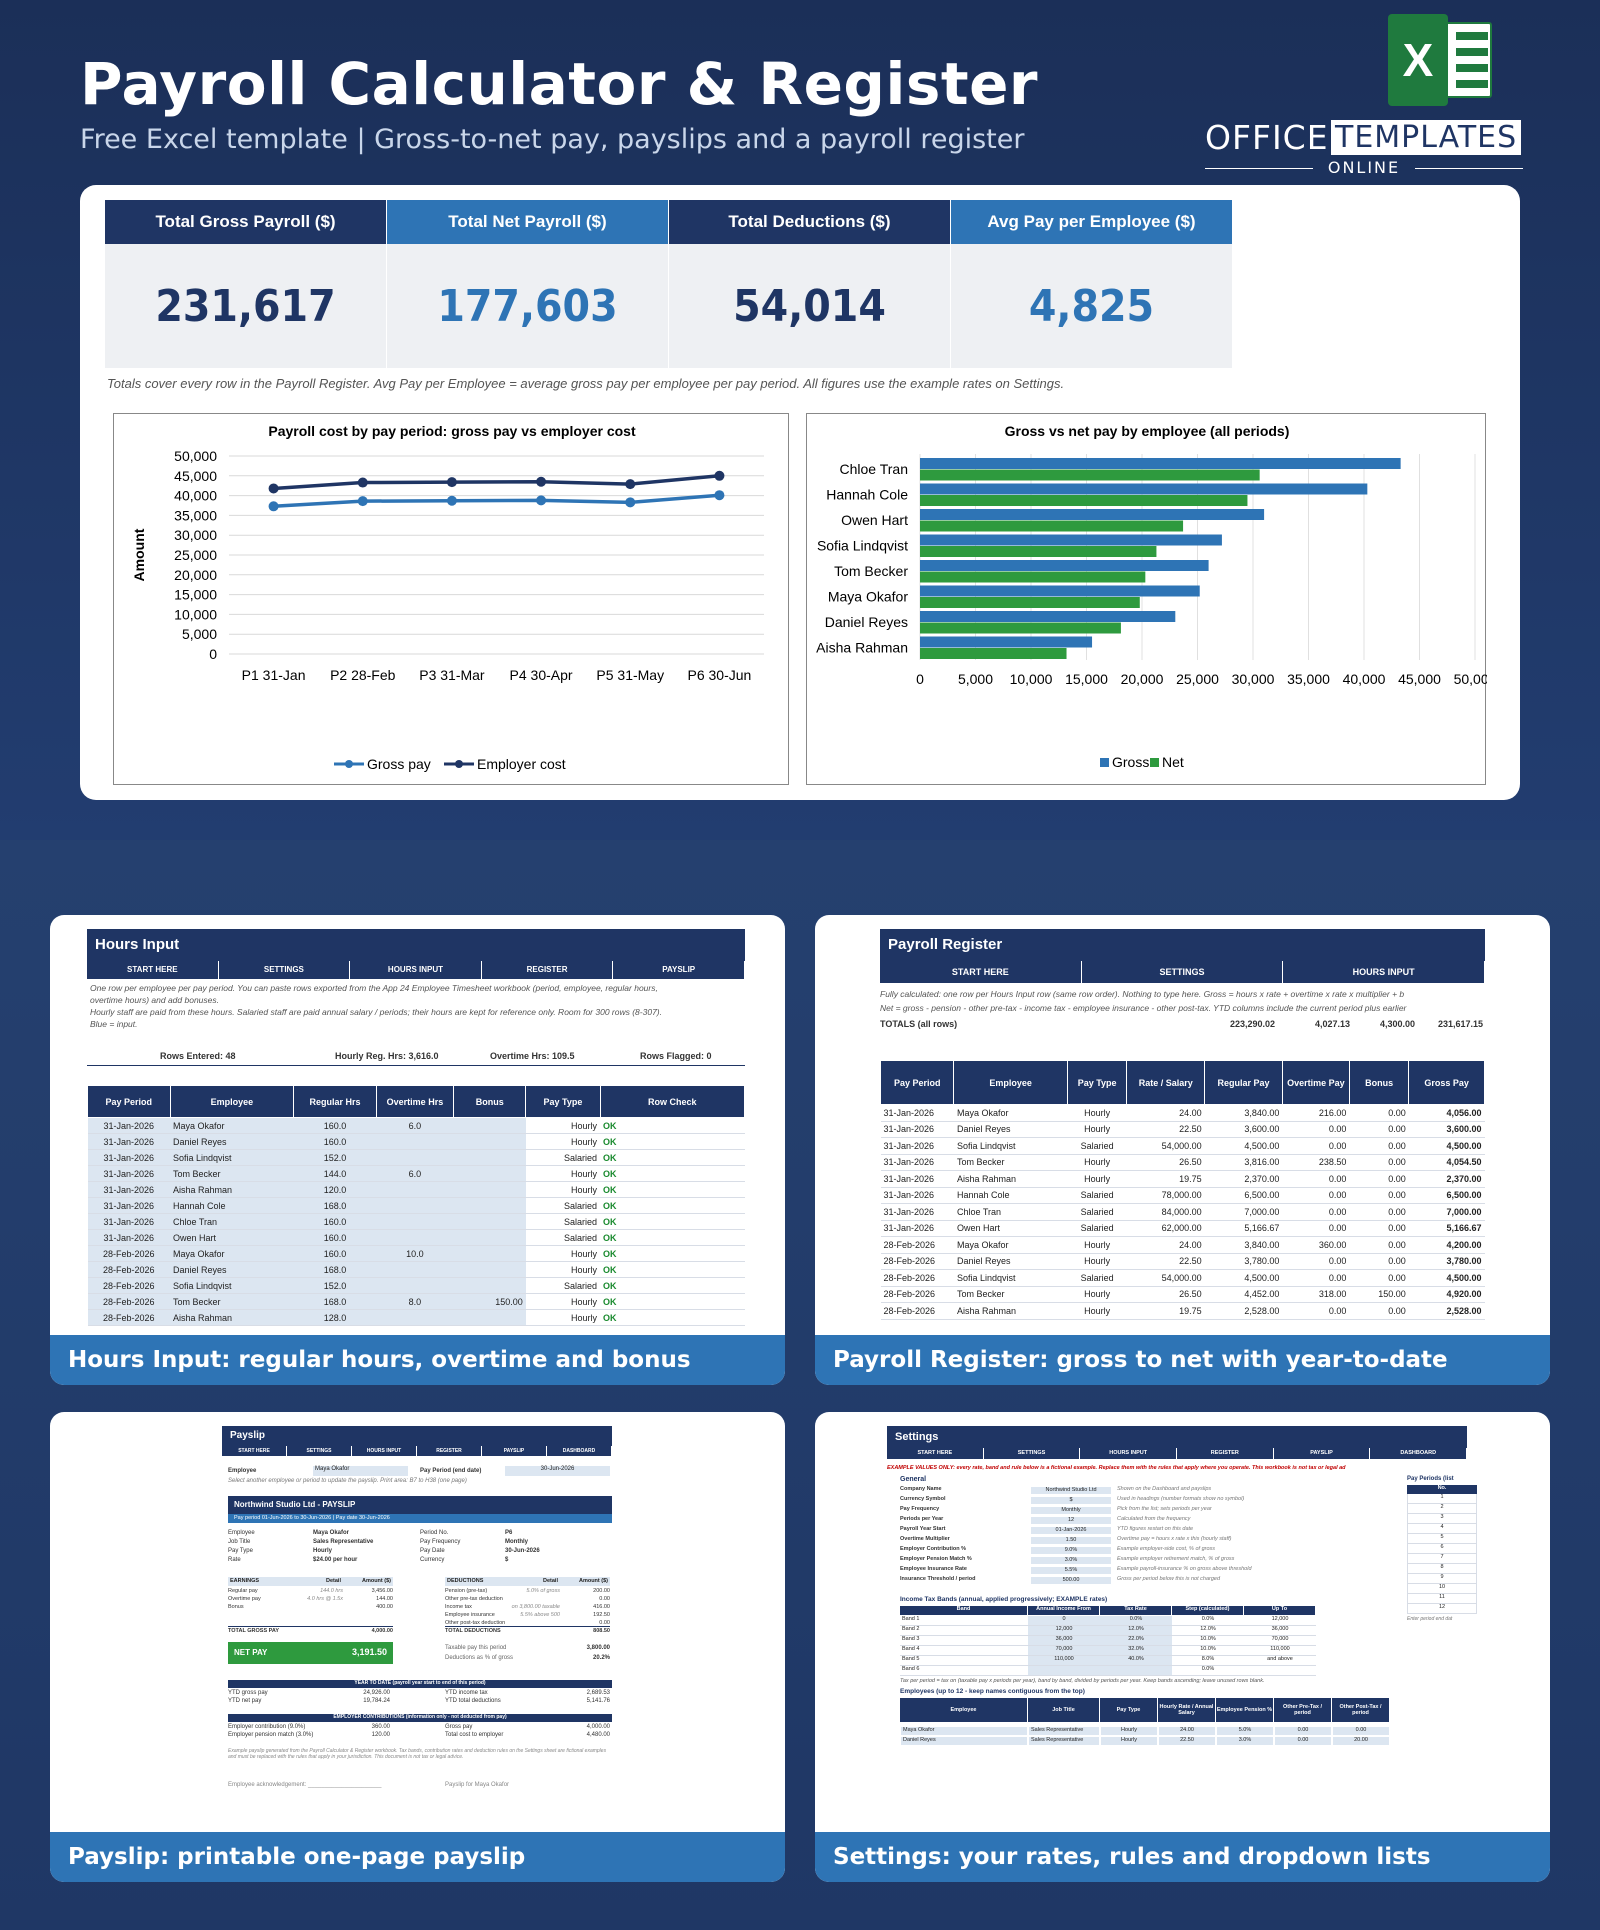 This screenshot has width=1600, height=1930. I want to click on table-cell: 144.0, so click(335, 1173).